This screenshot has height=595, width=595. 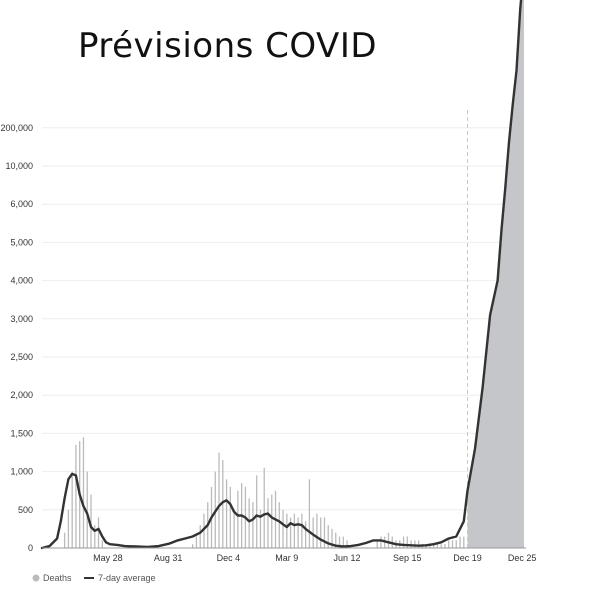 I want to click on y-tick-label: 1,500, so click(x=21, y=433).